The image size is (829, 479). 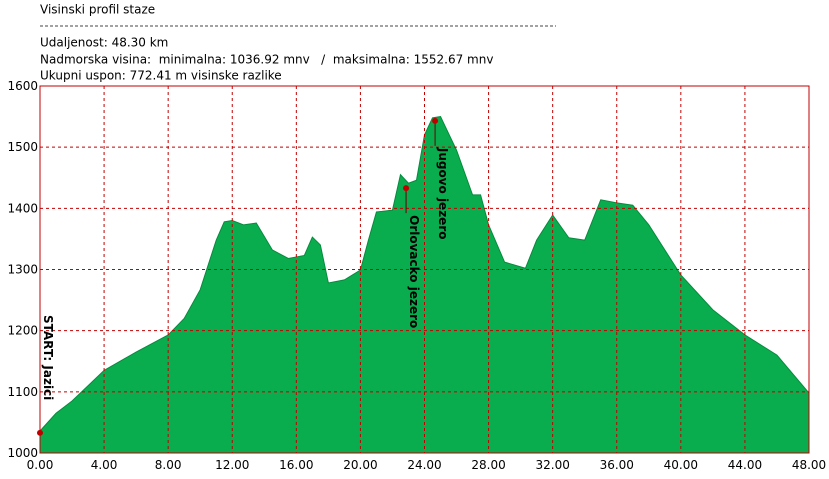 I want to click on y-tick-label: 1100, so click(x=22, y=392).